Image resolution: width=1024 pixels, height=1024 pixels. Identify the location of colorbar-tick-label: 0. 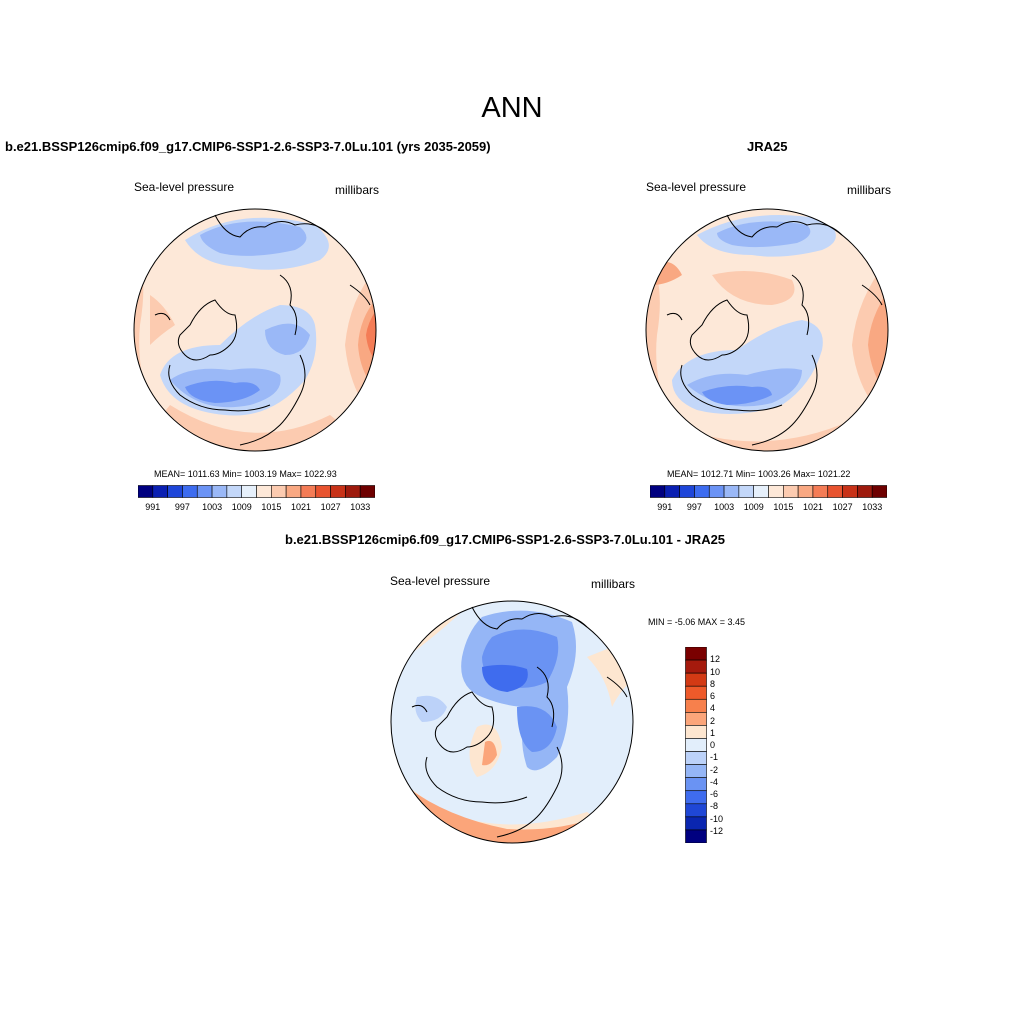
(713, 745).